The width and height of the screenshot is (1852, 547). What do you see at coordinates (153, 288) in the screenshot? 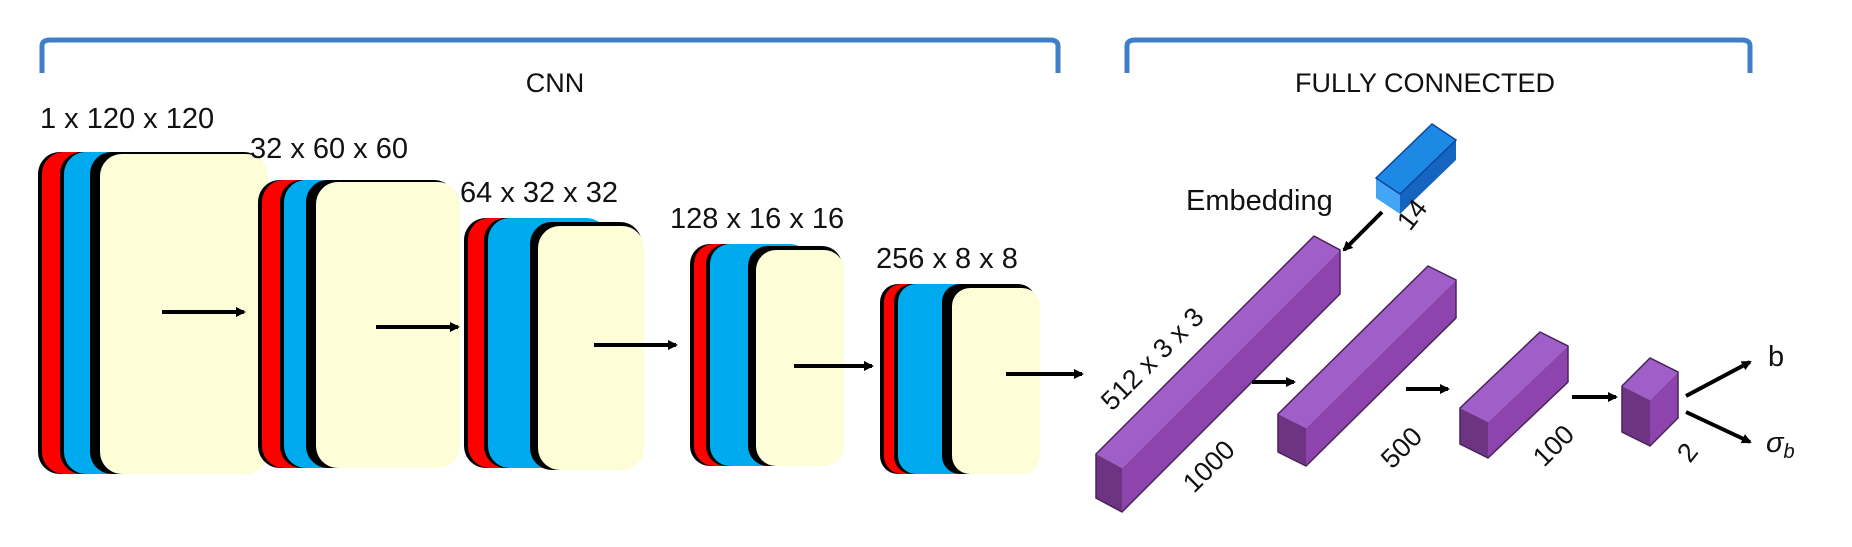
I see `cnn-layer-1: 1 x 120 x 120` at bounding box center [153, 288].